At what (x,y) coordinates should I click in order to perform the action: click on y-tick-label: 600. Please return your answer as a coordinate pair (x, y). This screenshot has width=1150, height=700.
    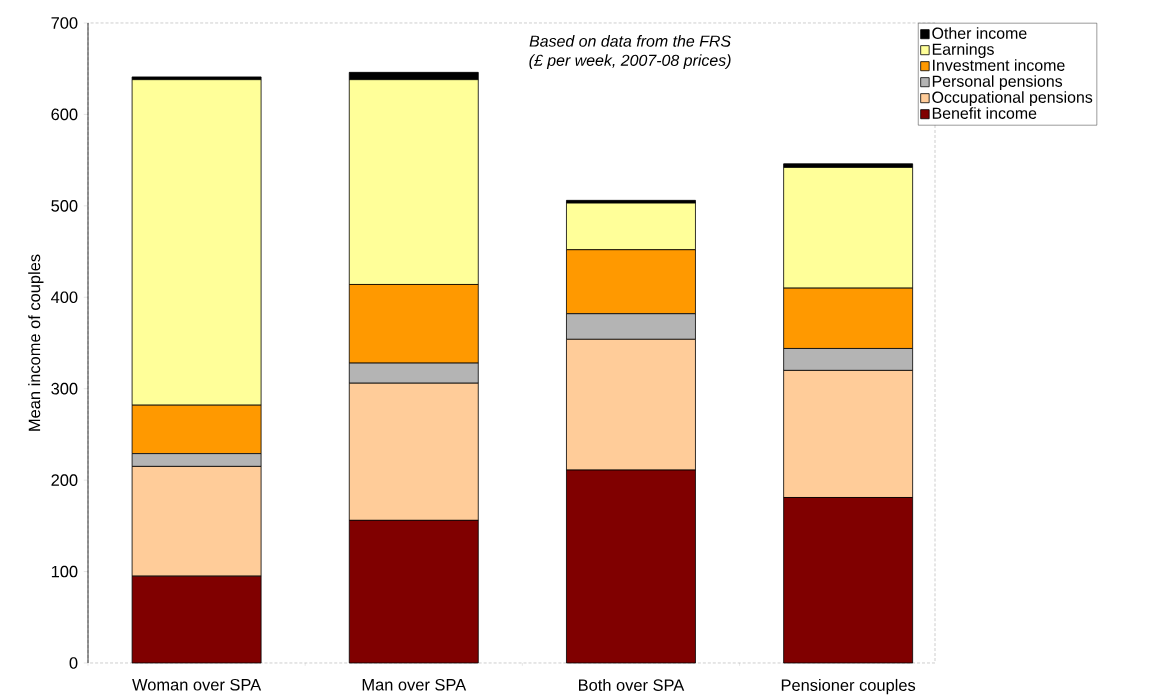
    Looking at the image, I should click on (64, 114).